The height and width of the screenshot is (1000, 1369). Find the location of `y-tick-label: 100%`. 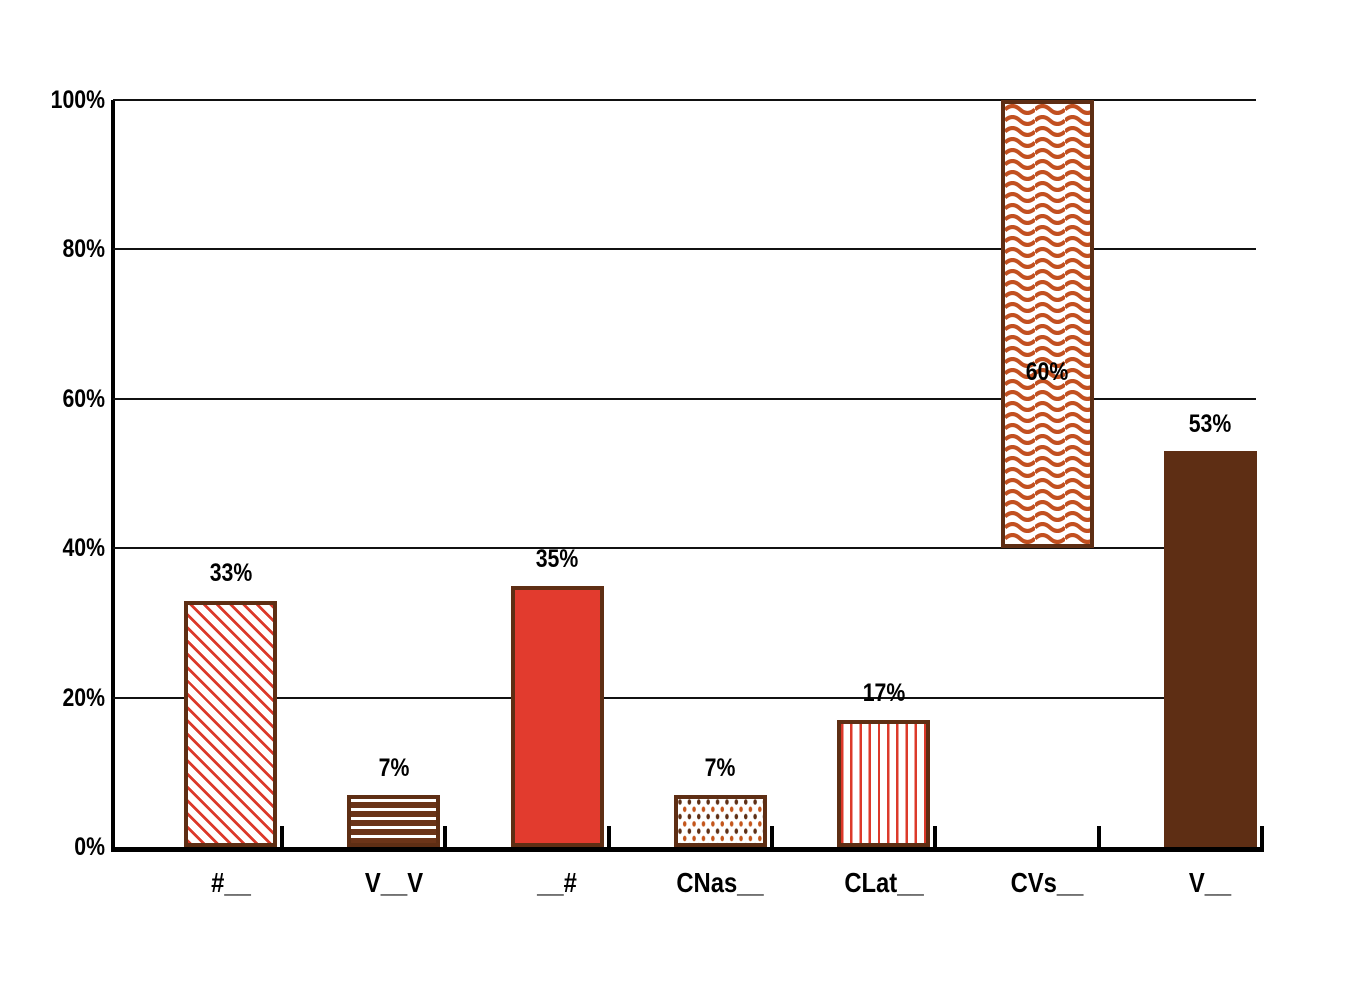

y-tick-label: 100% is located at coordinates (77, 100).